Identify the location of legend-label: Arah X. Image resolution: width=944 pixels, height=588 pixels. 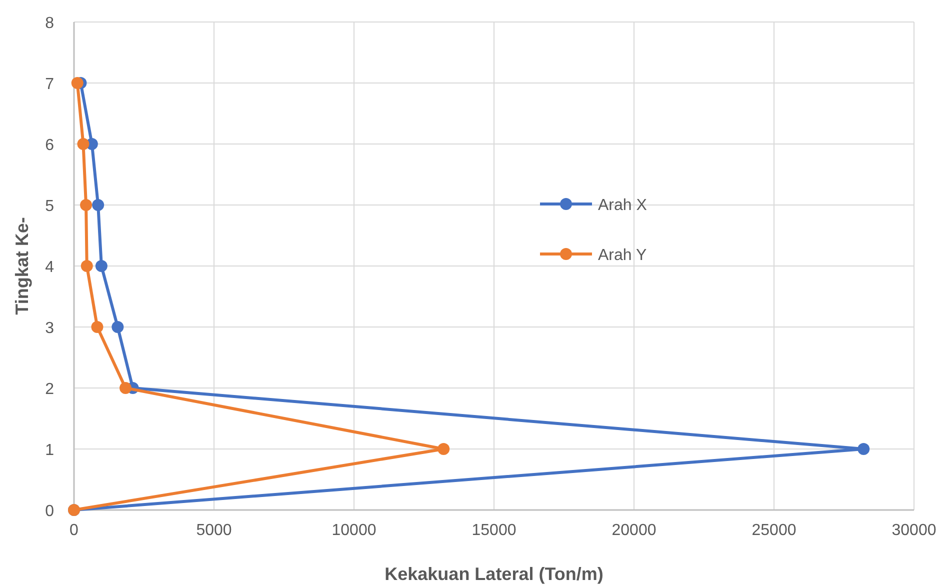
(623, 205).